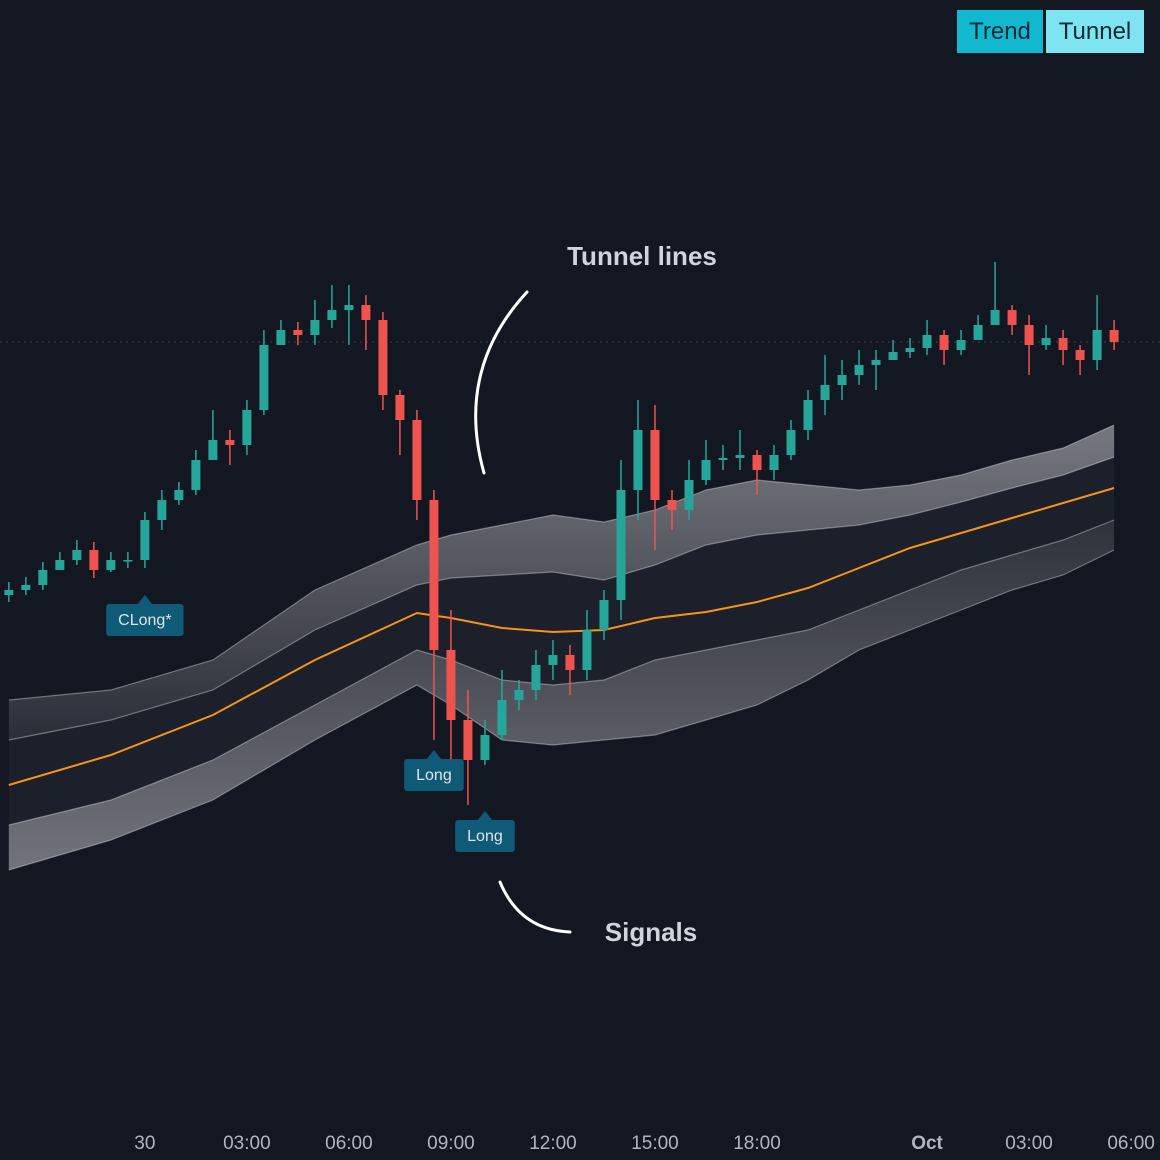 This screenshot has width=1160, height=1160. What do you see at coordinates (1000, 31) in the screenshot?
I see `trend-button: Trend` at bounding box center [1000, 31].